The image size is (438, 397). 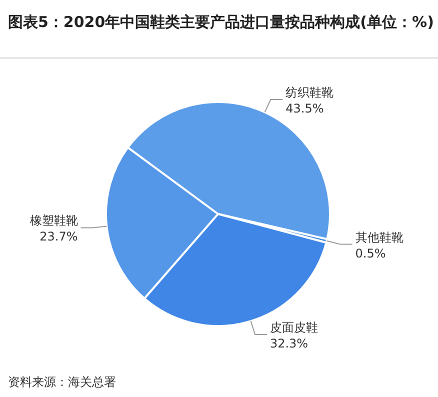 I want to click on data-label: 43.5%, so click(x=305, y=109).